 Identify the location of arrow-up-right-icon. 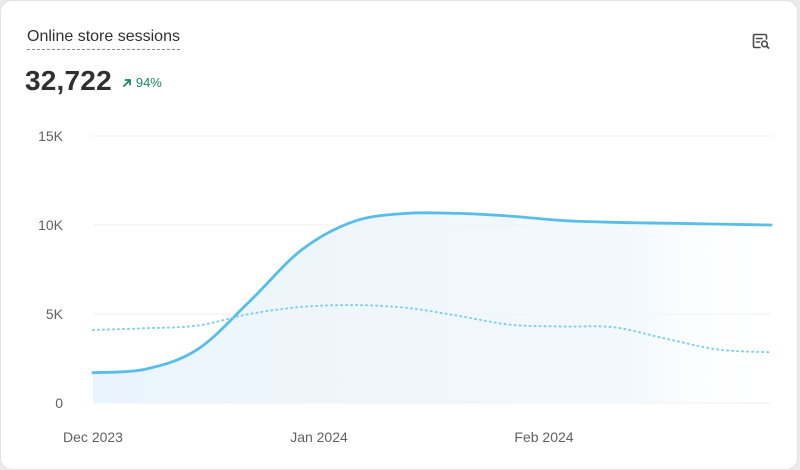
(126, 82).